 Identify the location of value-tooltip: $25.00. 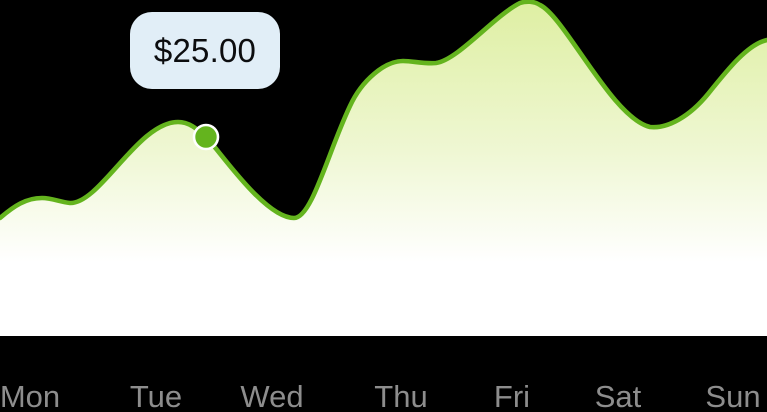
(205, 50).